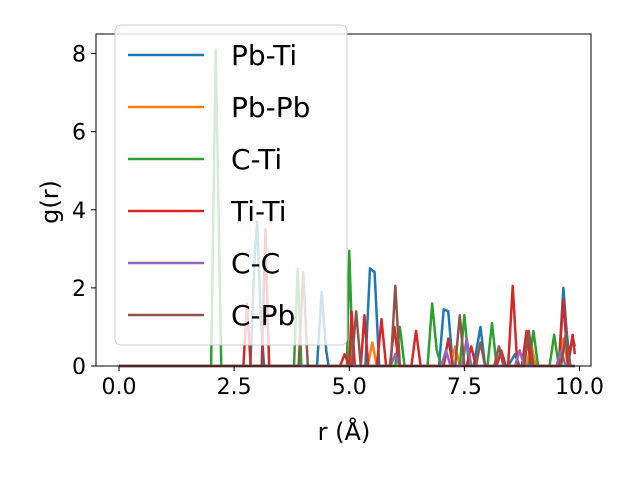  Describe the element at coordinates (119, 387) in the screenshot. I see `x-tick-label: 0.0` at that location.